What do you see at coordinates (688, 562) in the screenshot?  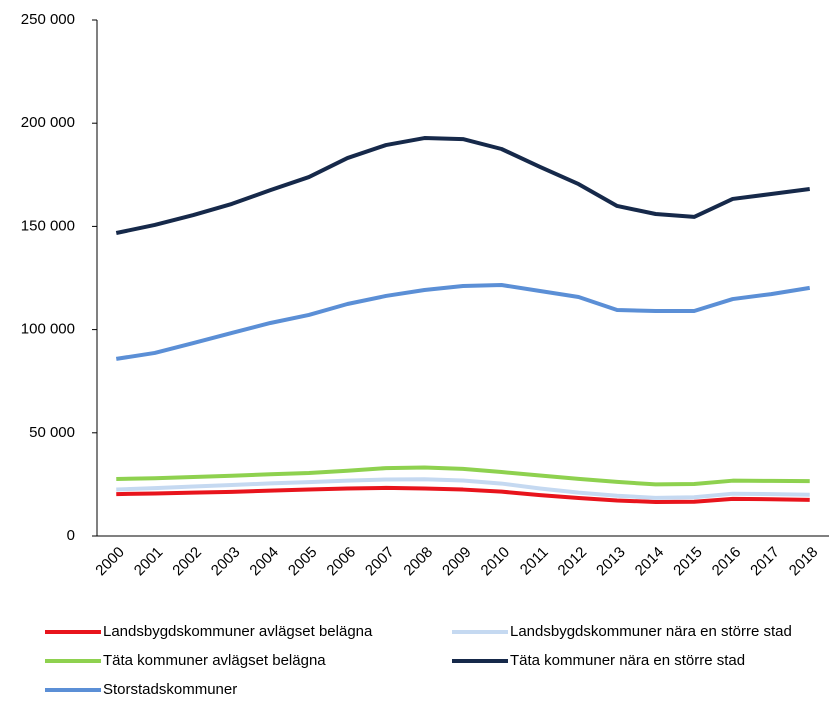 I see `x-tick-label: 2015` at bounding box center [688, 562].